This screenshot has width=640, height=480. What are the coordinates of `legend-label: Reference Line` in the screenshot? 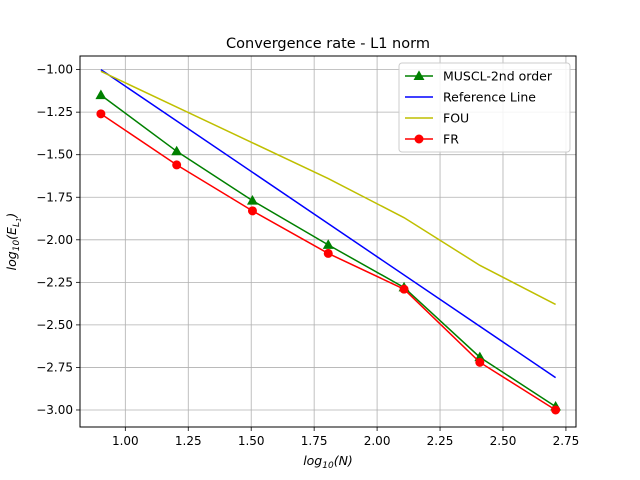 It's located at (489, 97).